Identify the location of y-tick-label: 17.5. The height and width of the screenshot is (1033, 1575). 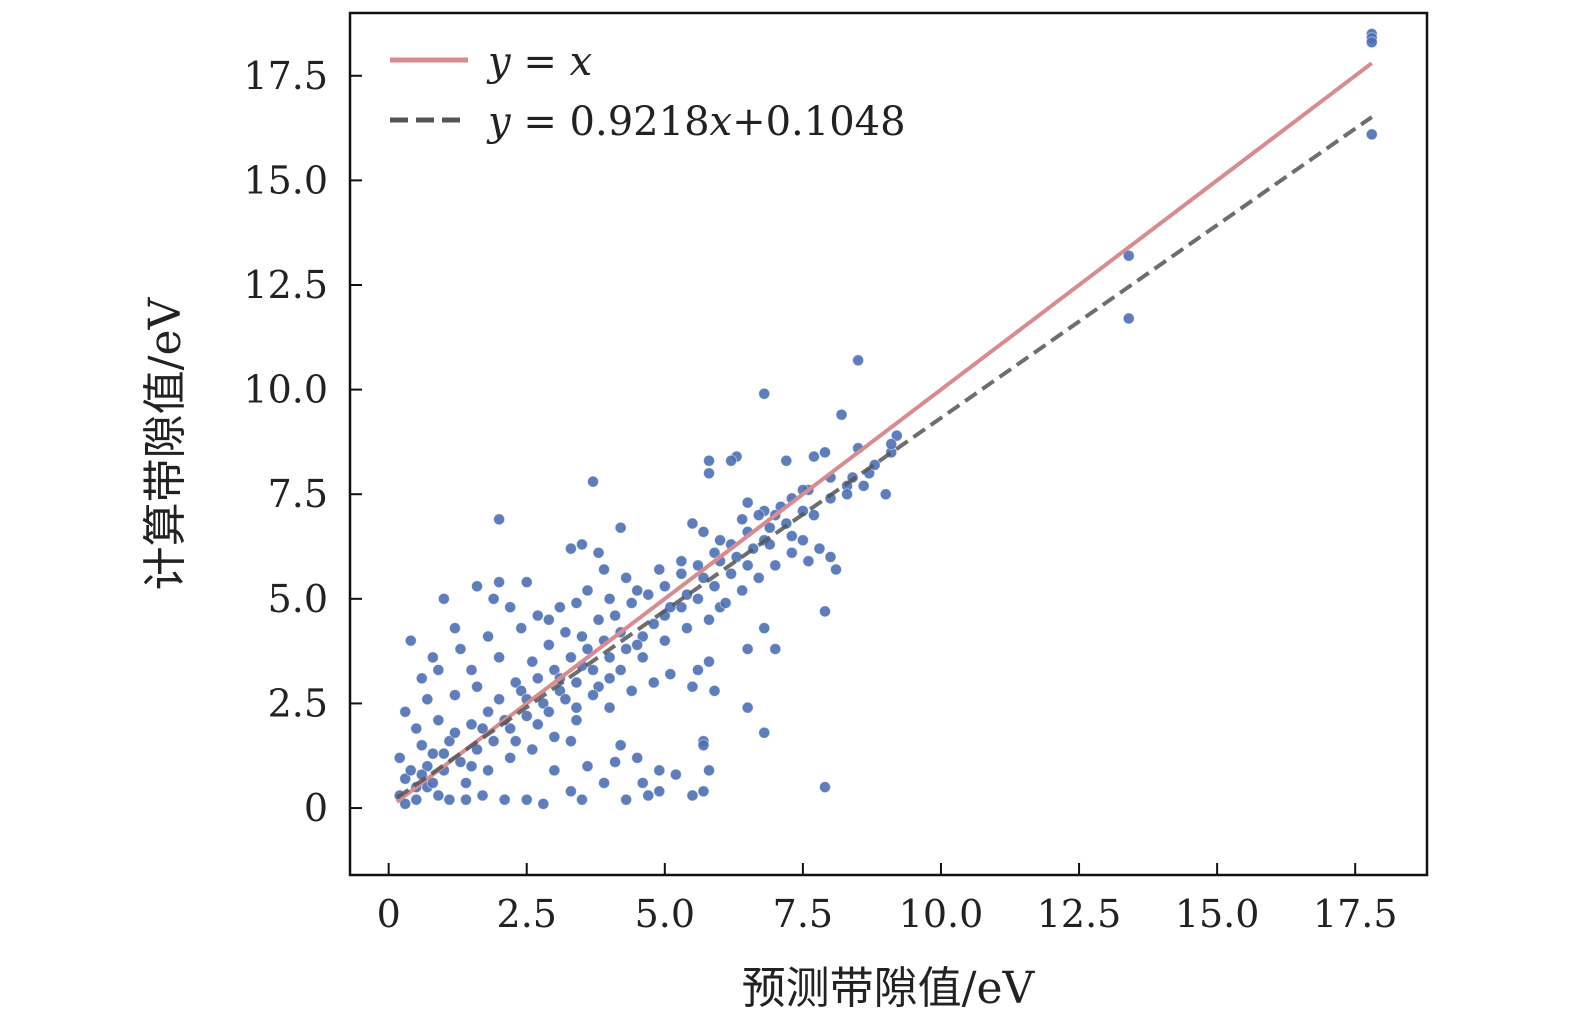
(285, 76).